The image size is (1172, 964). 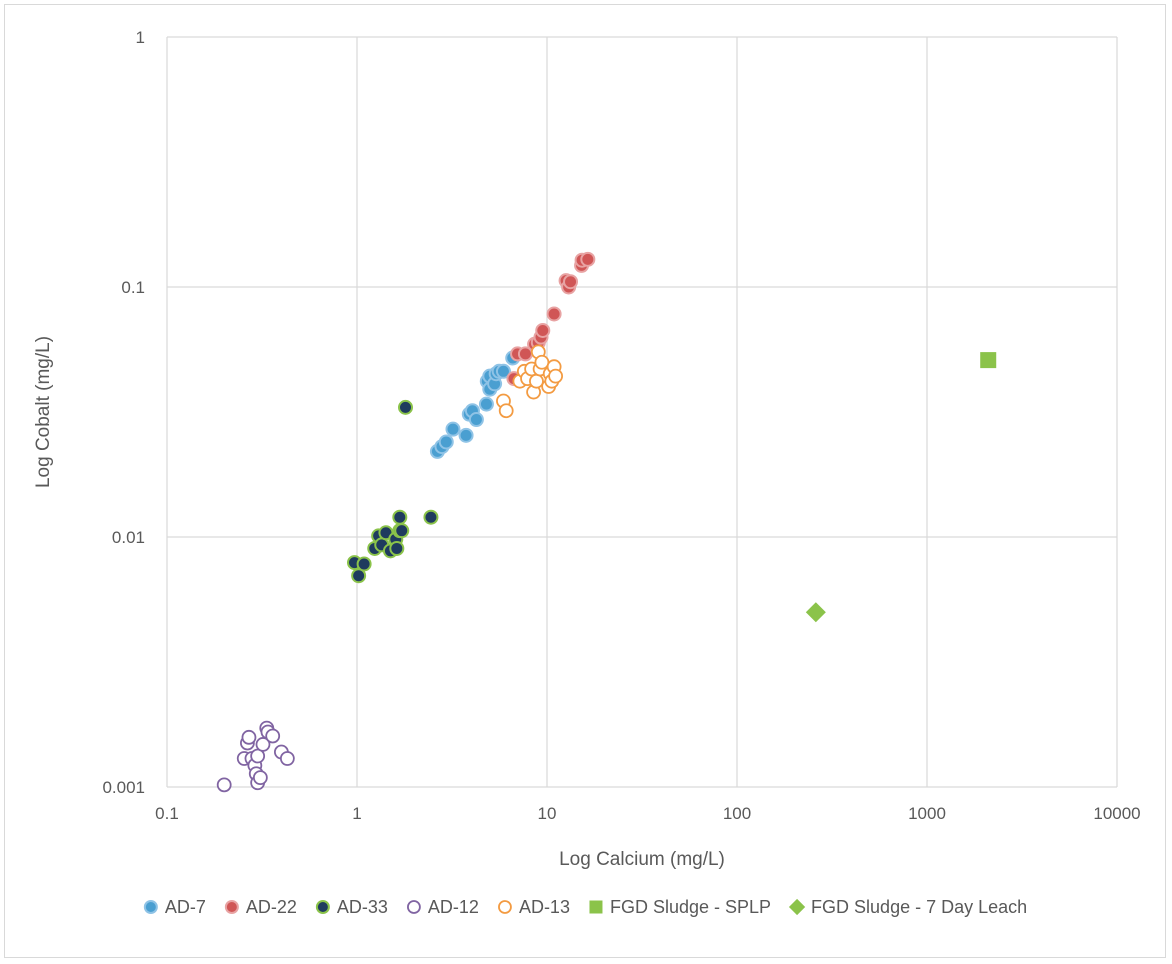 What do you see at coordinates (128, 537) in the screenshot?
I see `y-tick-label: 0.01` at bounding box center [128, 537].